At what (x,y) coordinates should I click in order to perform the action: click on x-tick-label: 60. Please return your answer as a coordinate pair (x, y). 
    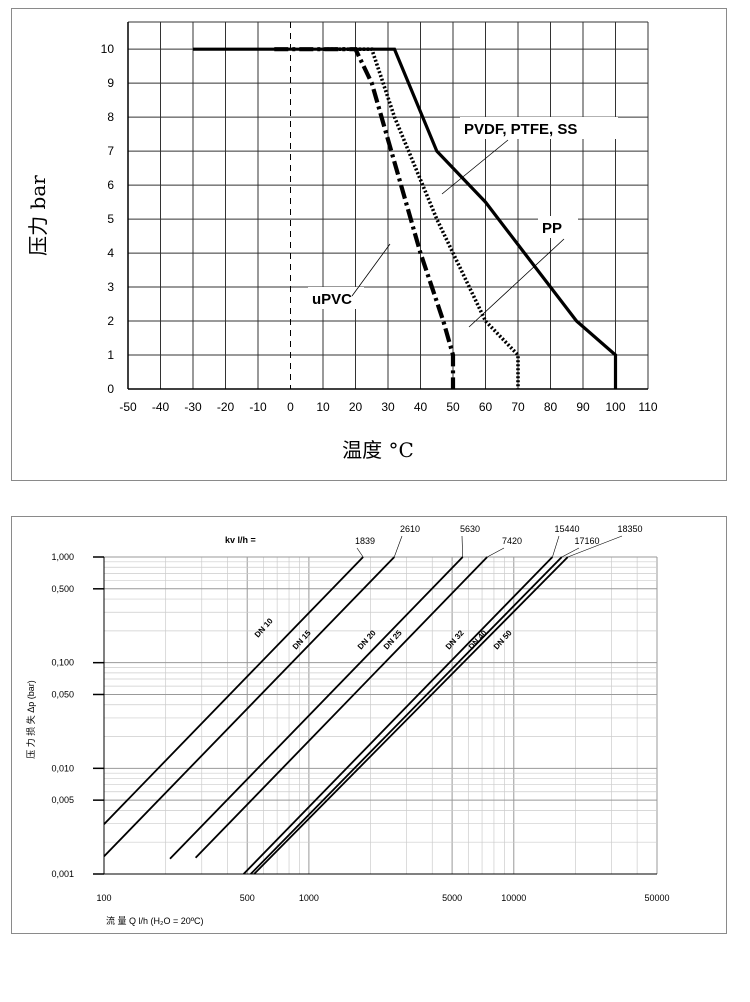
    Looking at the image, I should click on (486, 407).